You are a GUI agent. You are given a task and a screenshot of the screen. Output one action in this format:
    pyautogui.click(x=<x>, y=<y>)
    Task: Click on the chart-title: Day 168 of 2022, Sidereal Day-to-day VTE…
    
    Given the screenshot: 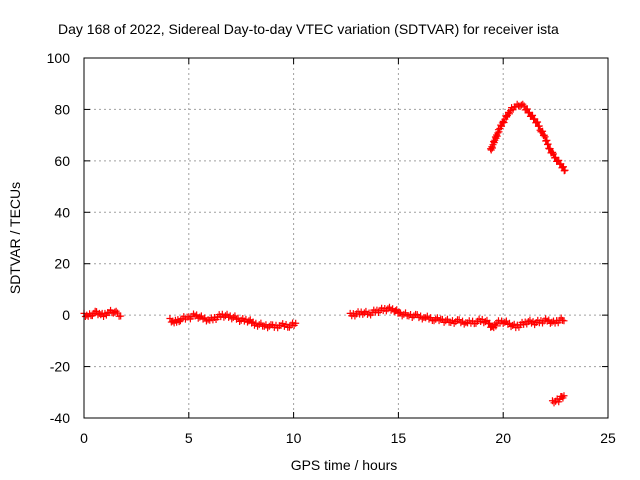 What is the action you would take?
    pyautogui.click(x=308, y=29)
    